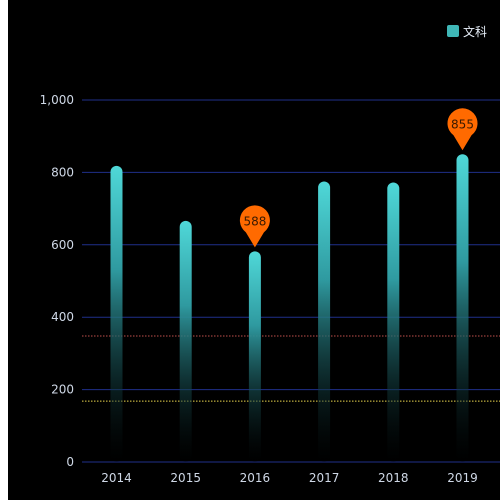 Image resolution: width=500 pixels, height=500 pixels. What do you see at coordinates (255, 478) in the screenshot?
I see `x-tick-label: 2016` at bounding box center [255, 478].